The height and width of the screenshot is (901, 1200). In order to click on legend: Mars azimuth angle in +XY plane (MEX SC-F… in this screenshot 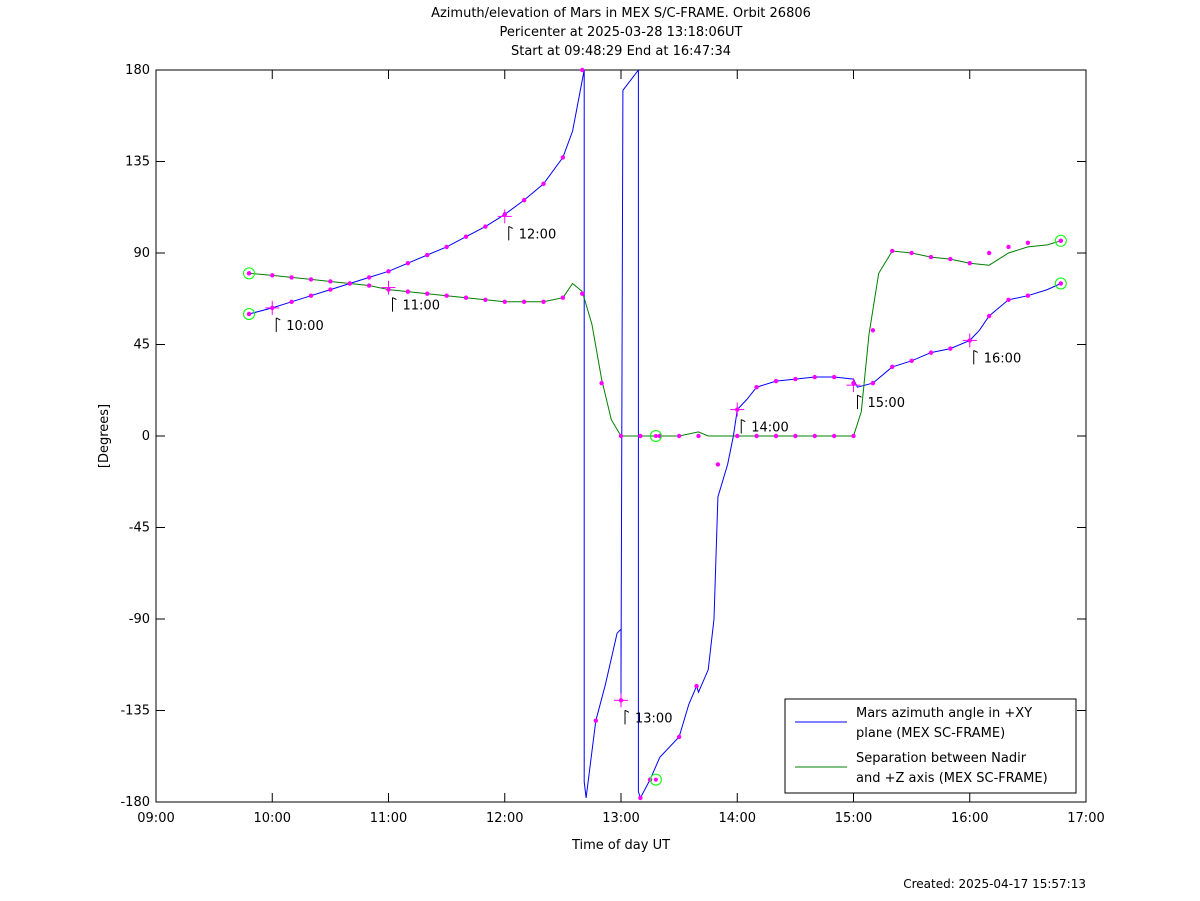, I will do `click(930, 746)`.